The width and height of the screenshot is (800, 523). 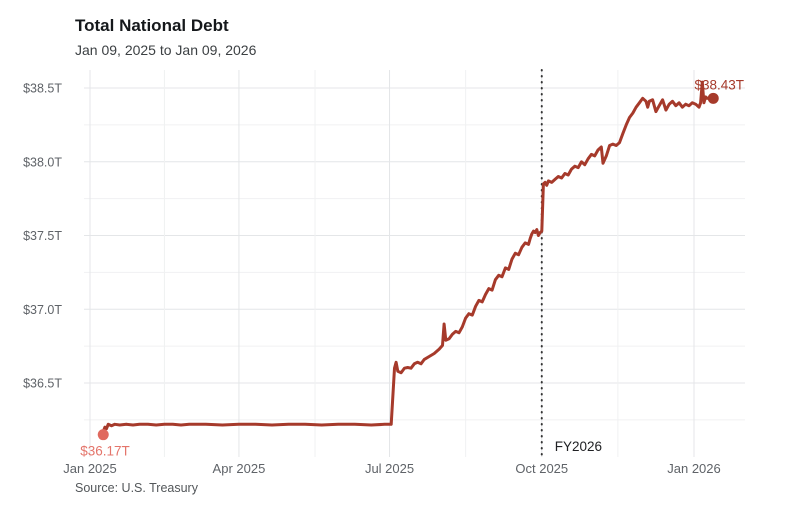 I want to click on chart-title: Total National Debt, so click(x=152, y=25).